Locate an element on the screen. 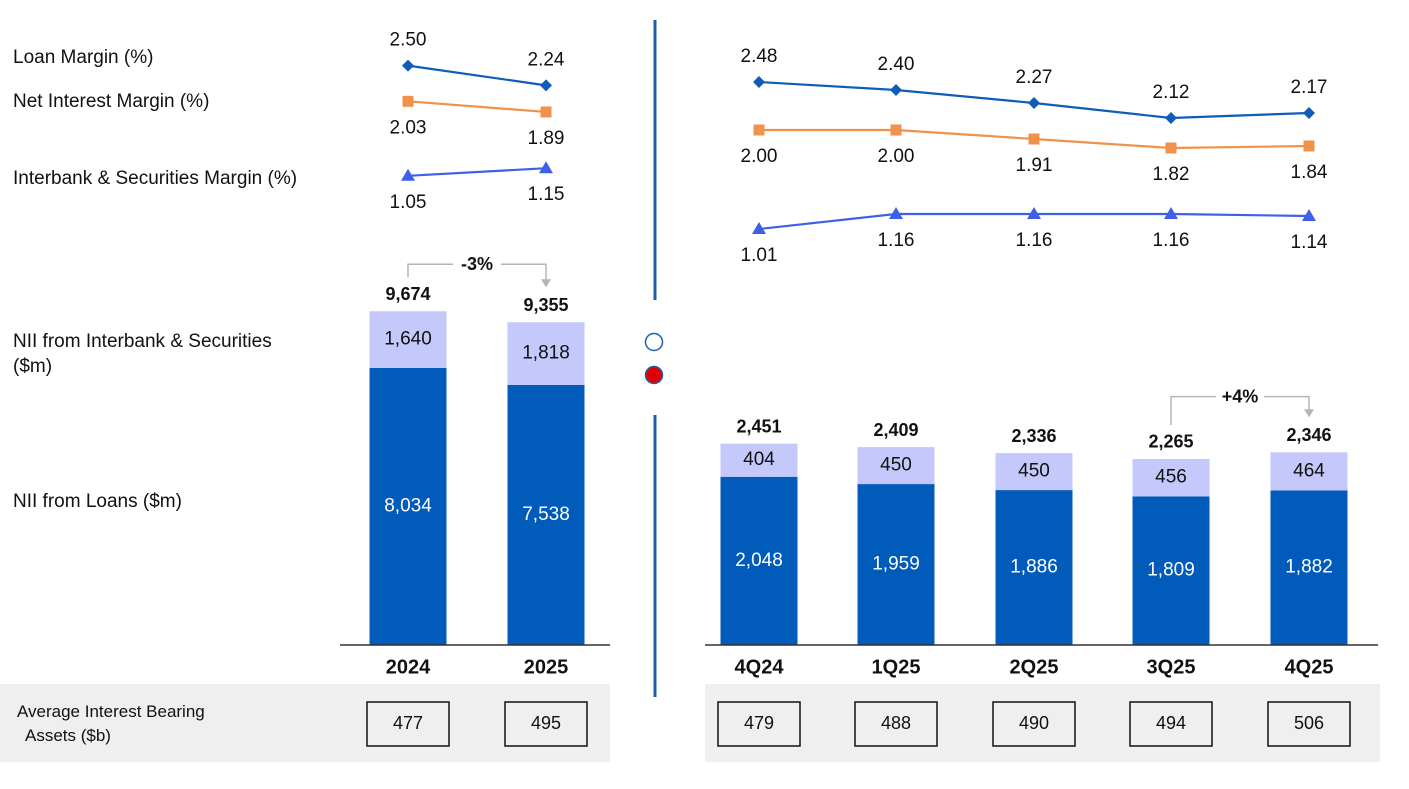 Image resolution: width=1409 pixels, height=789 pixels. data-label: 456 is located at coordinates (1171, 477).